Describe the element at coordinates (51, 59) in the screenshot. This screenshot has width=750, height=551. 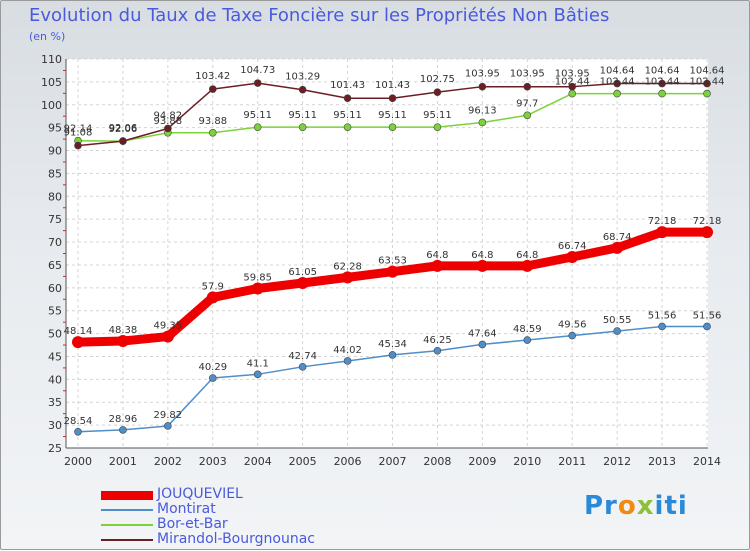
I see `y-tick-label: 110` at that location.